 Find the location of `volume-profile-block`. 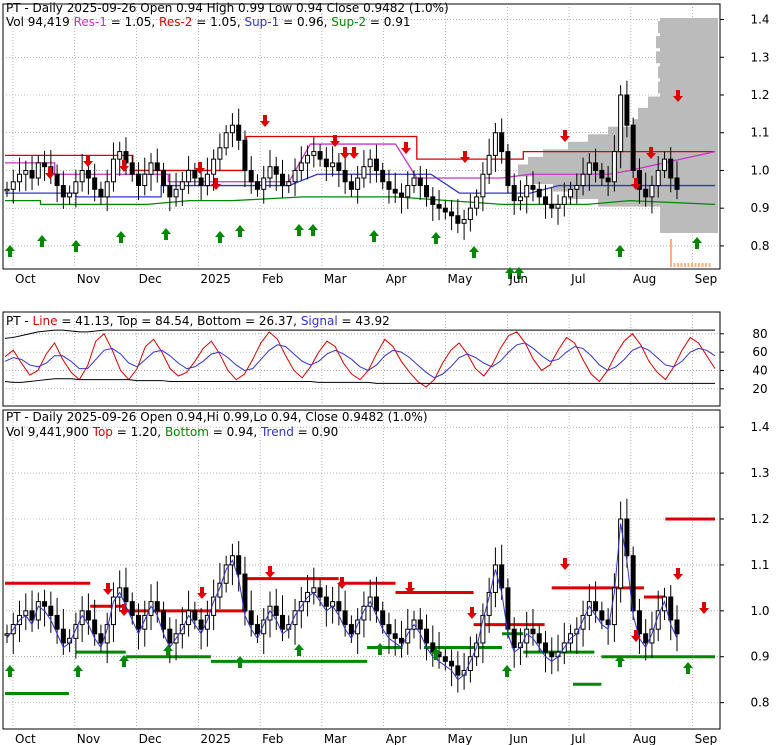

volume-profile-block is located at coordinates (689, 125).